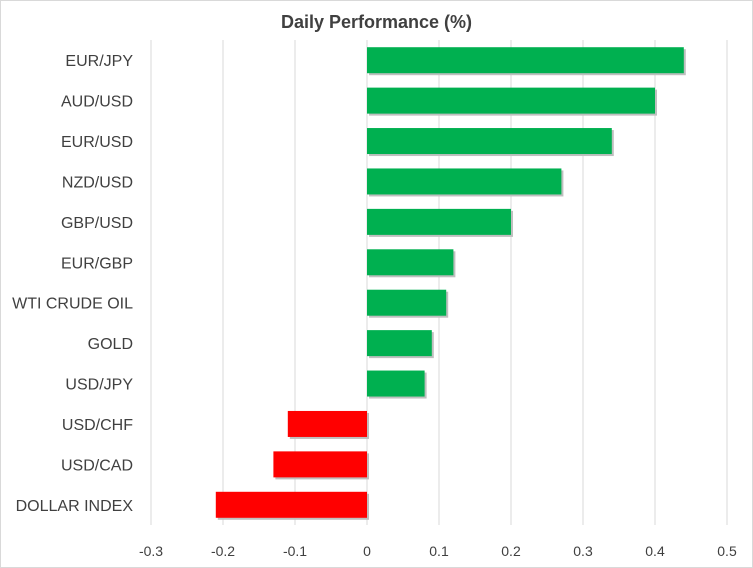  I want to click on category-label: EUR/GBP, so click(97, 263).